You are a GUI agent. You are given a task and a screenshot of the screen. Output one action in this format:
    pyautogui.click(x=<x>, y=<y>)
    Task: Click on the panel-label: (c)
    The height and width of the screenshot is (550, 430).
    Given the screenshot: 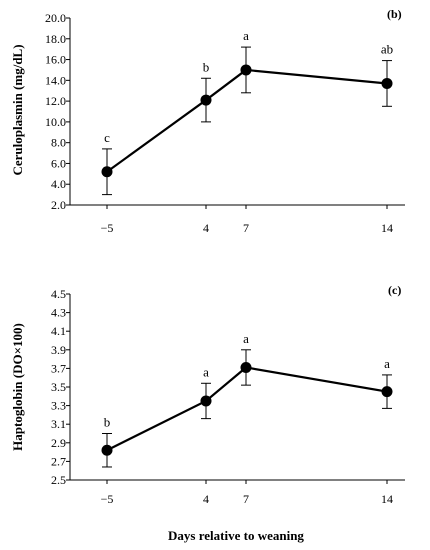 What is the action you would take?
    pyautogui.click(x=394, y=290)
    